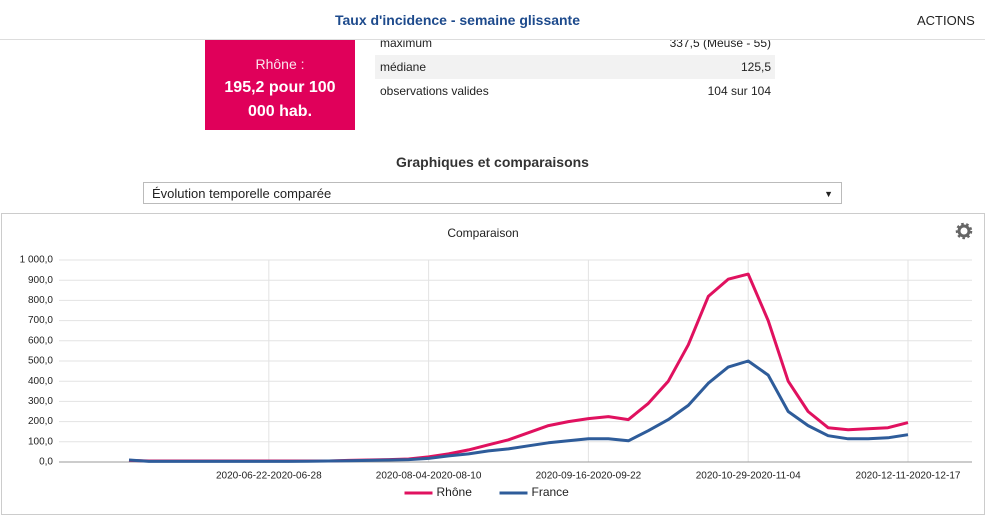 This screenshot has width=985, height=515. I want to click on summary-box: Rhône : 195,2 pour 100 000 hab., so click(280, 85).